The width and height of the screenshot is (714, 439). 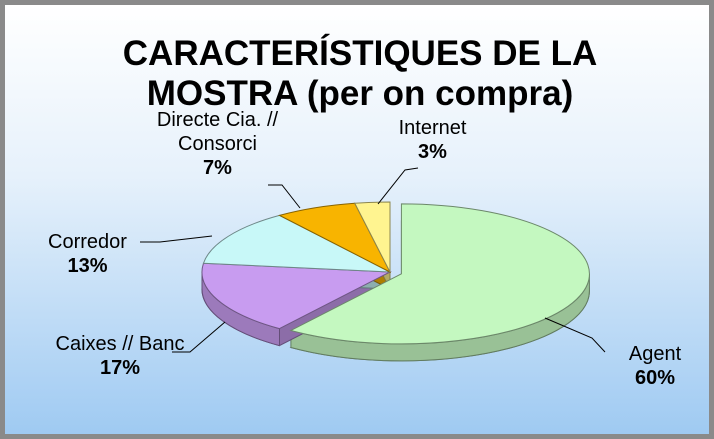 What do you see at coordinates (432, 152) in the screenshot?
I see `value-label: 3%` at bounding box center [432, 152].